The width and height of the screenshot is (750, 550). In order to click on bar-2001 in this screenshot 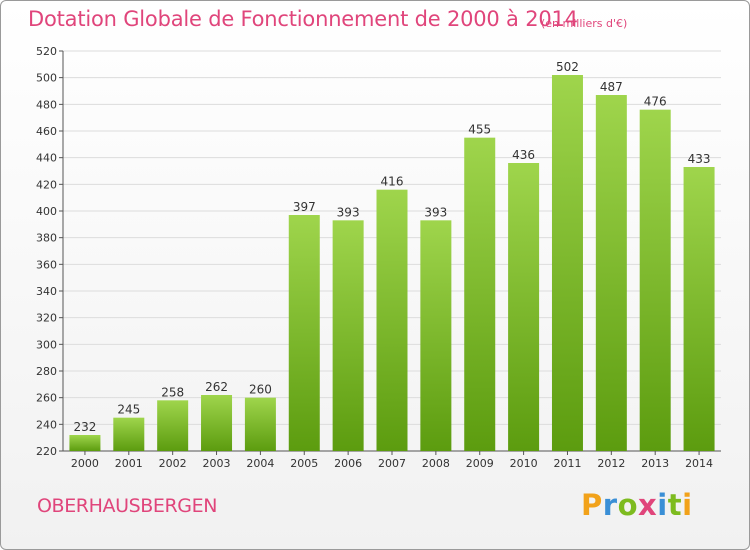, I will do `click(129, 434)`.